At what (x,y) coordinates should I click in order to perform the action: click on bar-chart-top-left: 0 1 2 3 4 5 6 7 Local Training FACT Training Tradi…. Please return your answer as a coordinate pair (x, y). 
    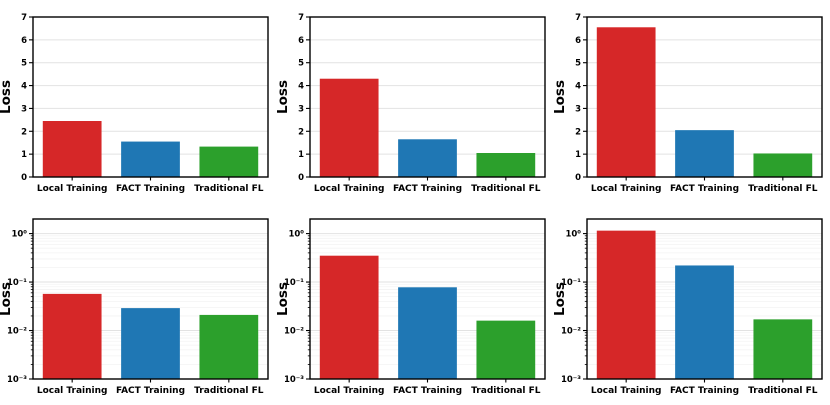
    Looking at the image, I should click on (134, 103).